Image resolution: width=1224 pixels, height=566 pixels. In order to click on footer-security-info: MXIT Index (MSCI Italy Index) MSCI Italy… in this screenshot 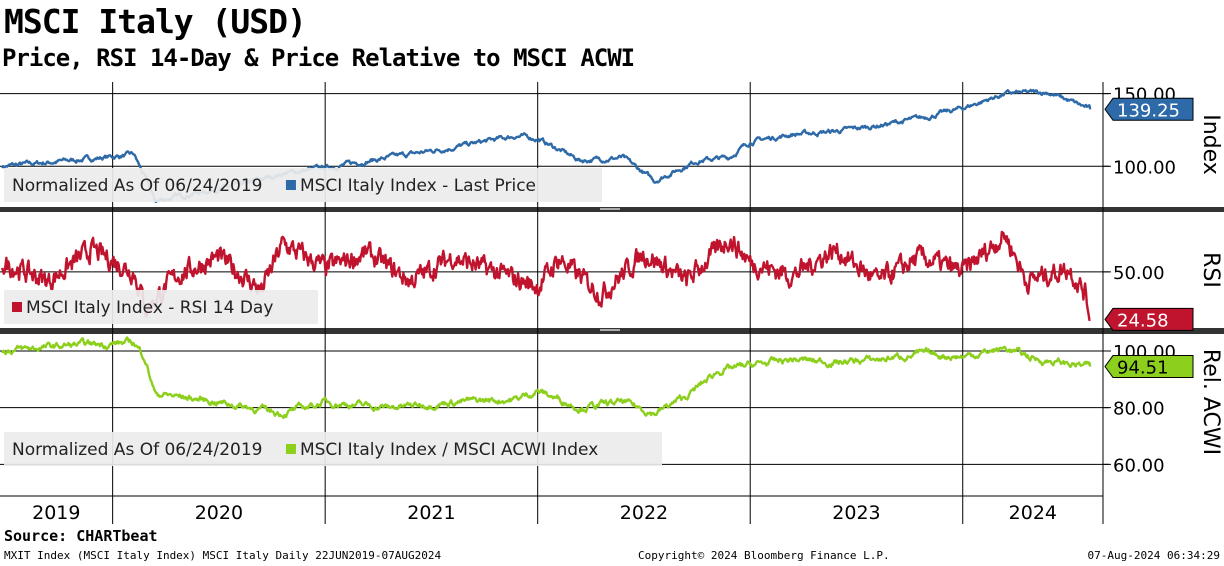, I will do `click(223, 555)`.